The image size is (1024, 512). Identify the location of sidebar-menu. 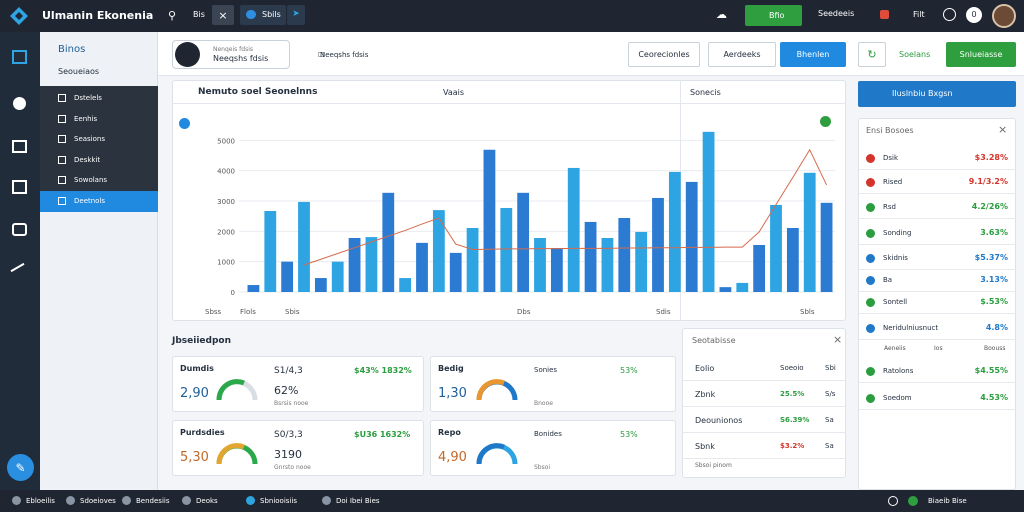
(99, 148).